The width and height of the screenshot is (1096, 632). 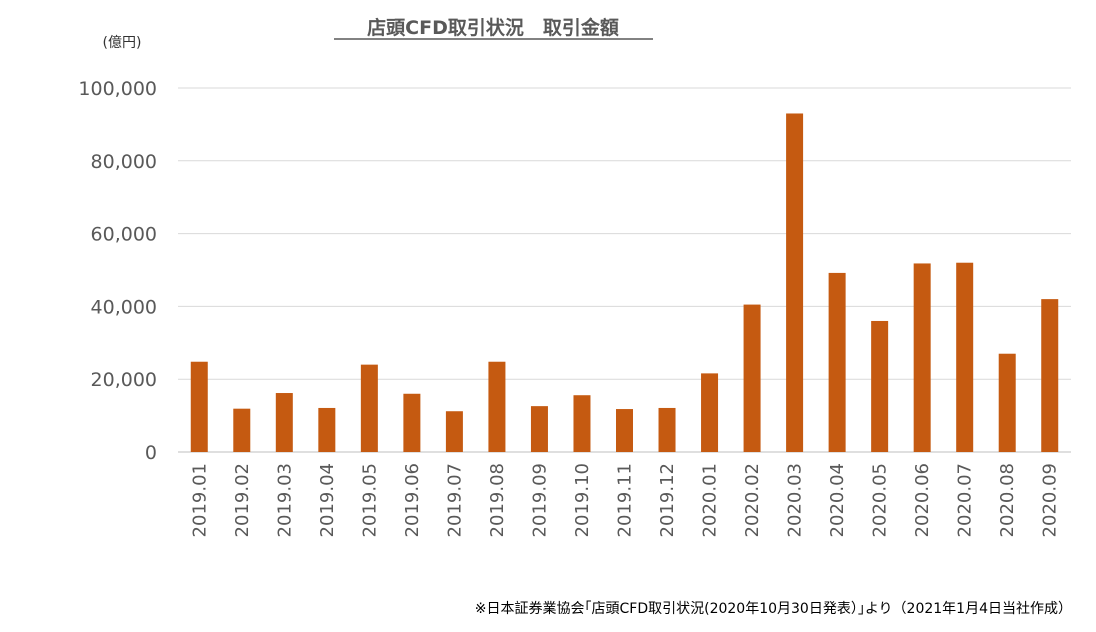 What do you see at coordinates (1050, 500) in the screenshot?
I see `x-tick-label: 2020.09` at bounding box center [1050, 500].